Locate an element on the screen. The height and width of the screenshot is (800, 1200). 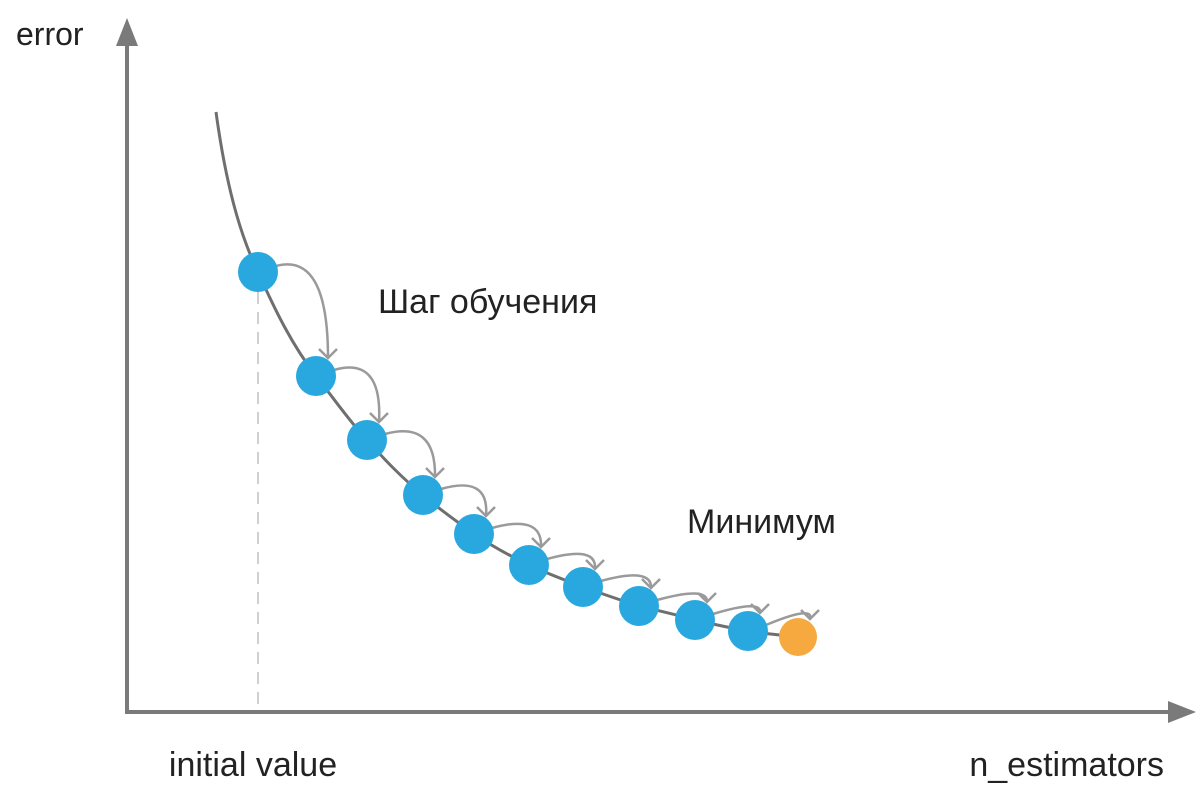
arrow-right-icon is located at coordinates (1182, 712).